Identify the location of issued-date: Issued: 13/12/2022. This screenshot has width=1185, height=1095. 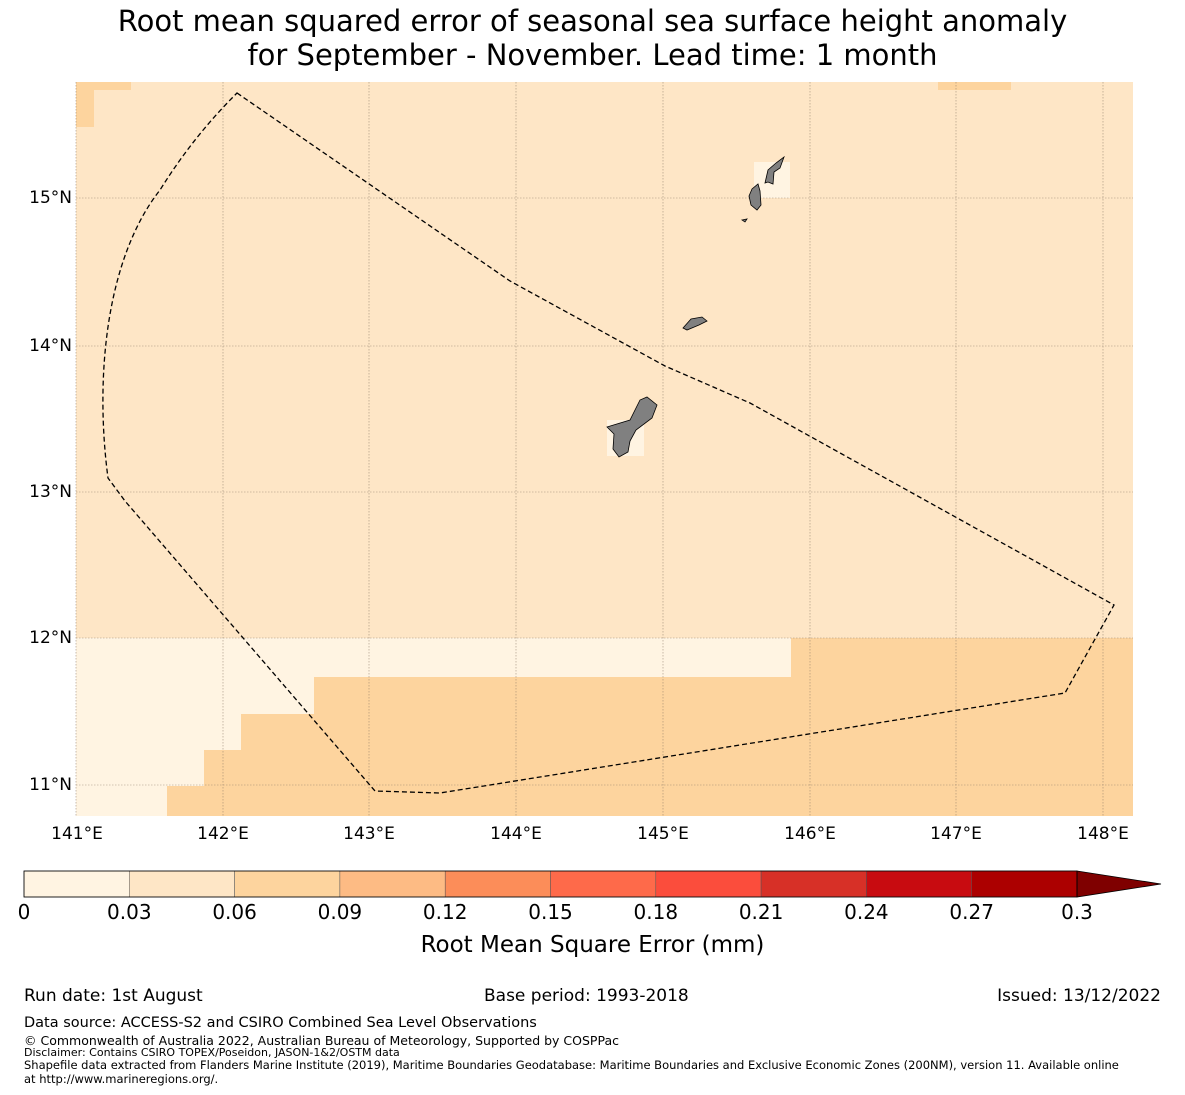
(1079, 996).